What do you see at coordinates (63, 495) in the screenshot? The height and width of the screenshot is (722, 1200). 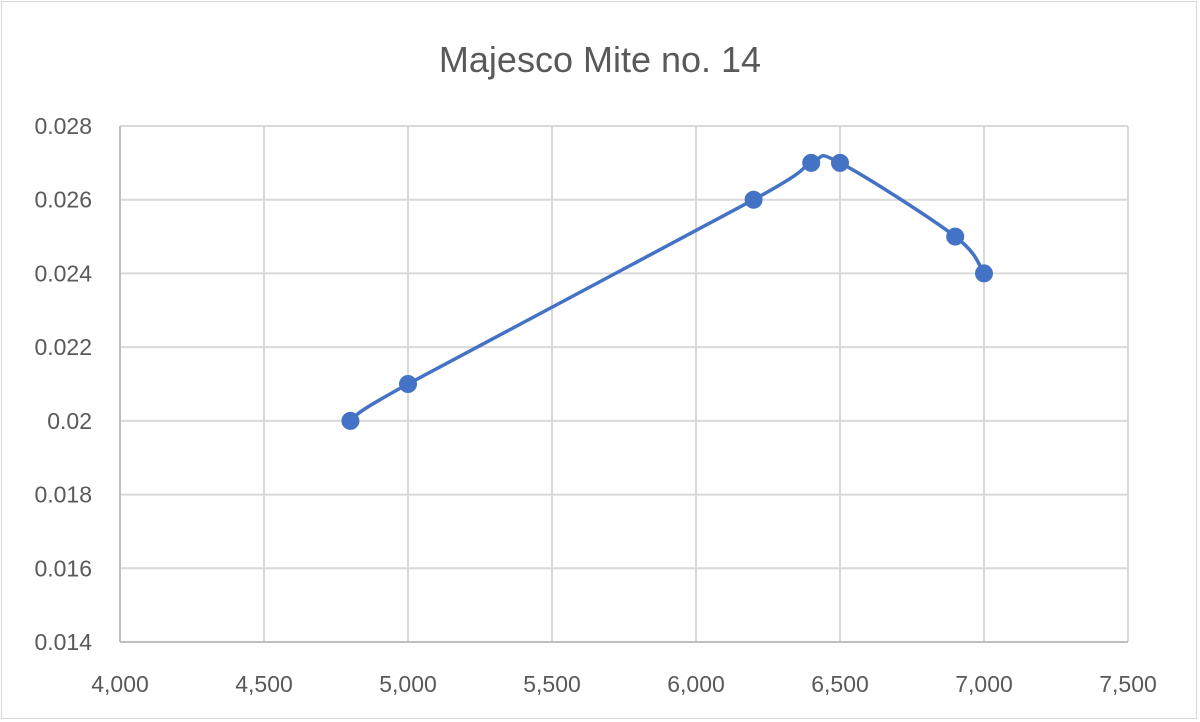 I see `y-tick-label: 0.018` at bounding box center [63, 495].